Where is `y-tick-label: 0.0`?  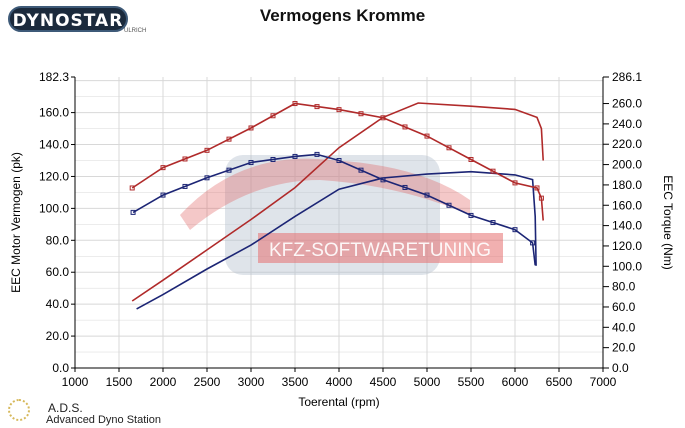
y-tick-label: 0.0 is located at coordinates (60, 368).